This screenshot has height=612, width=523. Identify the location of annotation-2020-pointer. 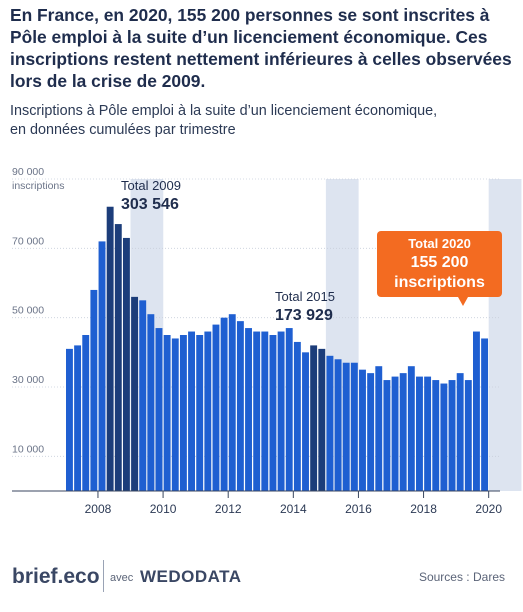
(463, 301).